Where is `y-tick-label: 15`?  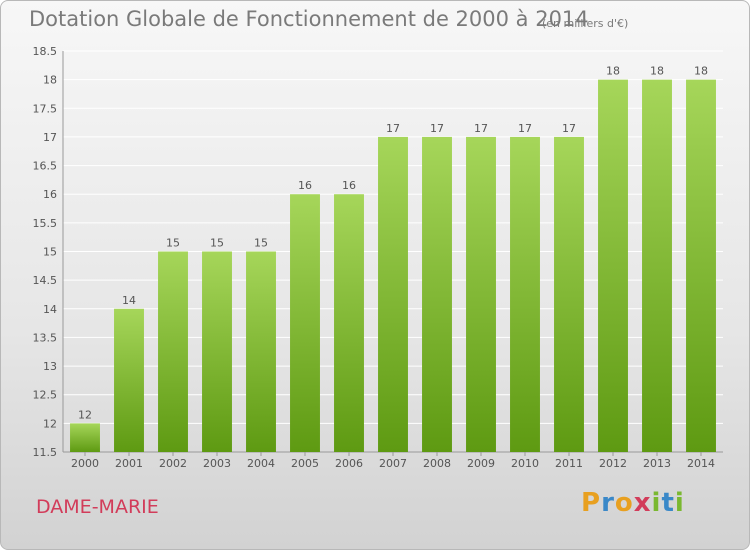 y-tick-label: 15 is located at coordinates (50, 252).